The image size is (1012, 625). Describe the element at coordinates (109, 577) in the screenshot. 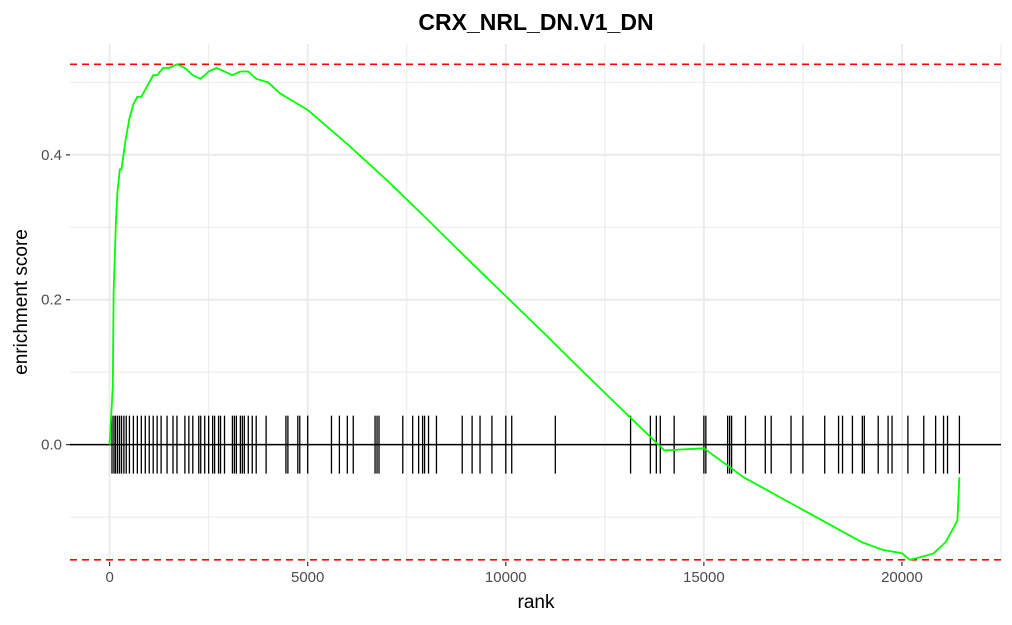

I see `x-tick-label: 0` at that location.